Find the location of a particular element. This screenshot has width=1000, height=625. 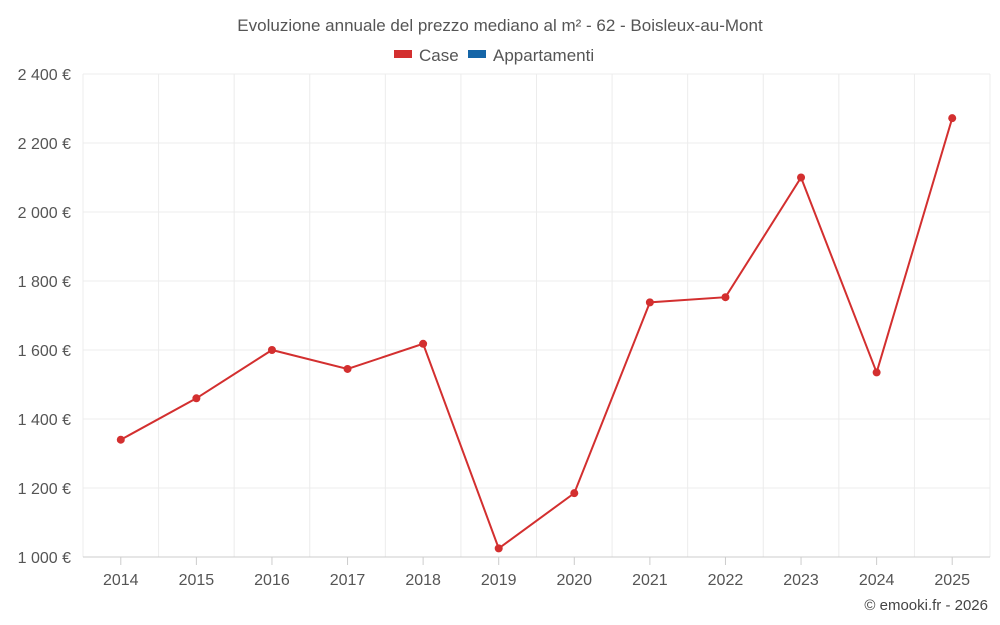

legend-item-appartamenti: Appartamenti is located at coordinates (531, 55).